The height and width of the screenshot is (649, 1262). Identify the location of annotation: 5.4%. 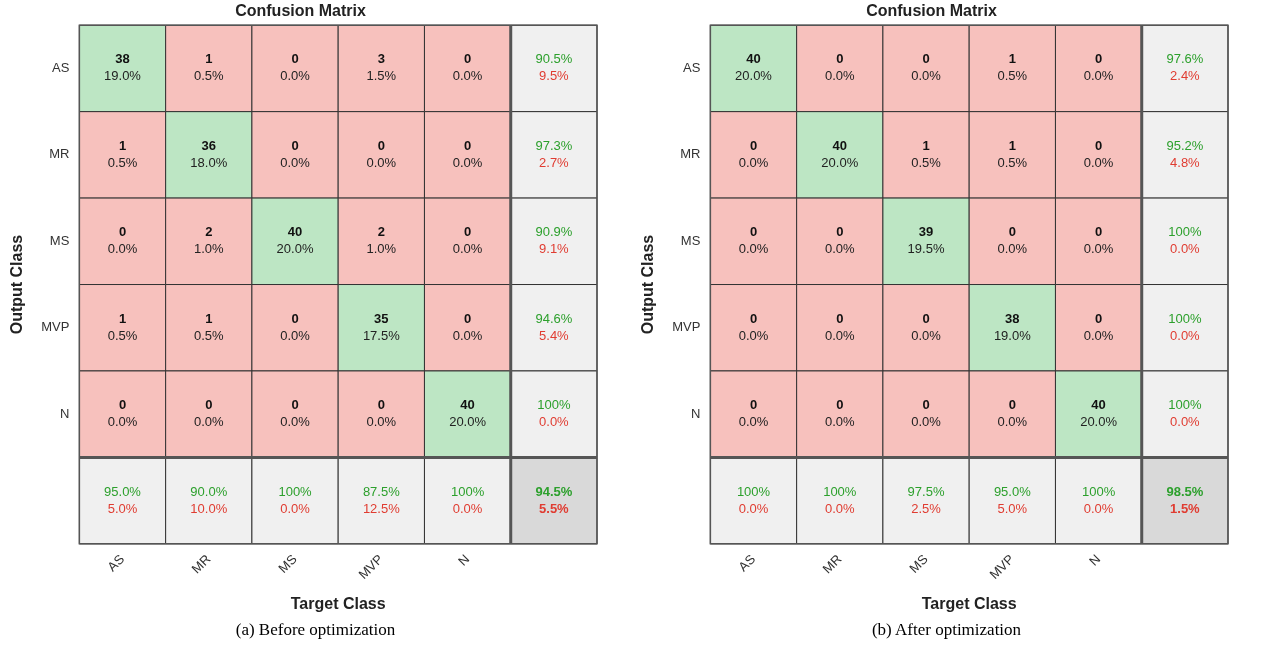
(554, 335).